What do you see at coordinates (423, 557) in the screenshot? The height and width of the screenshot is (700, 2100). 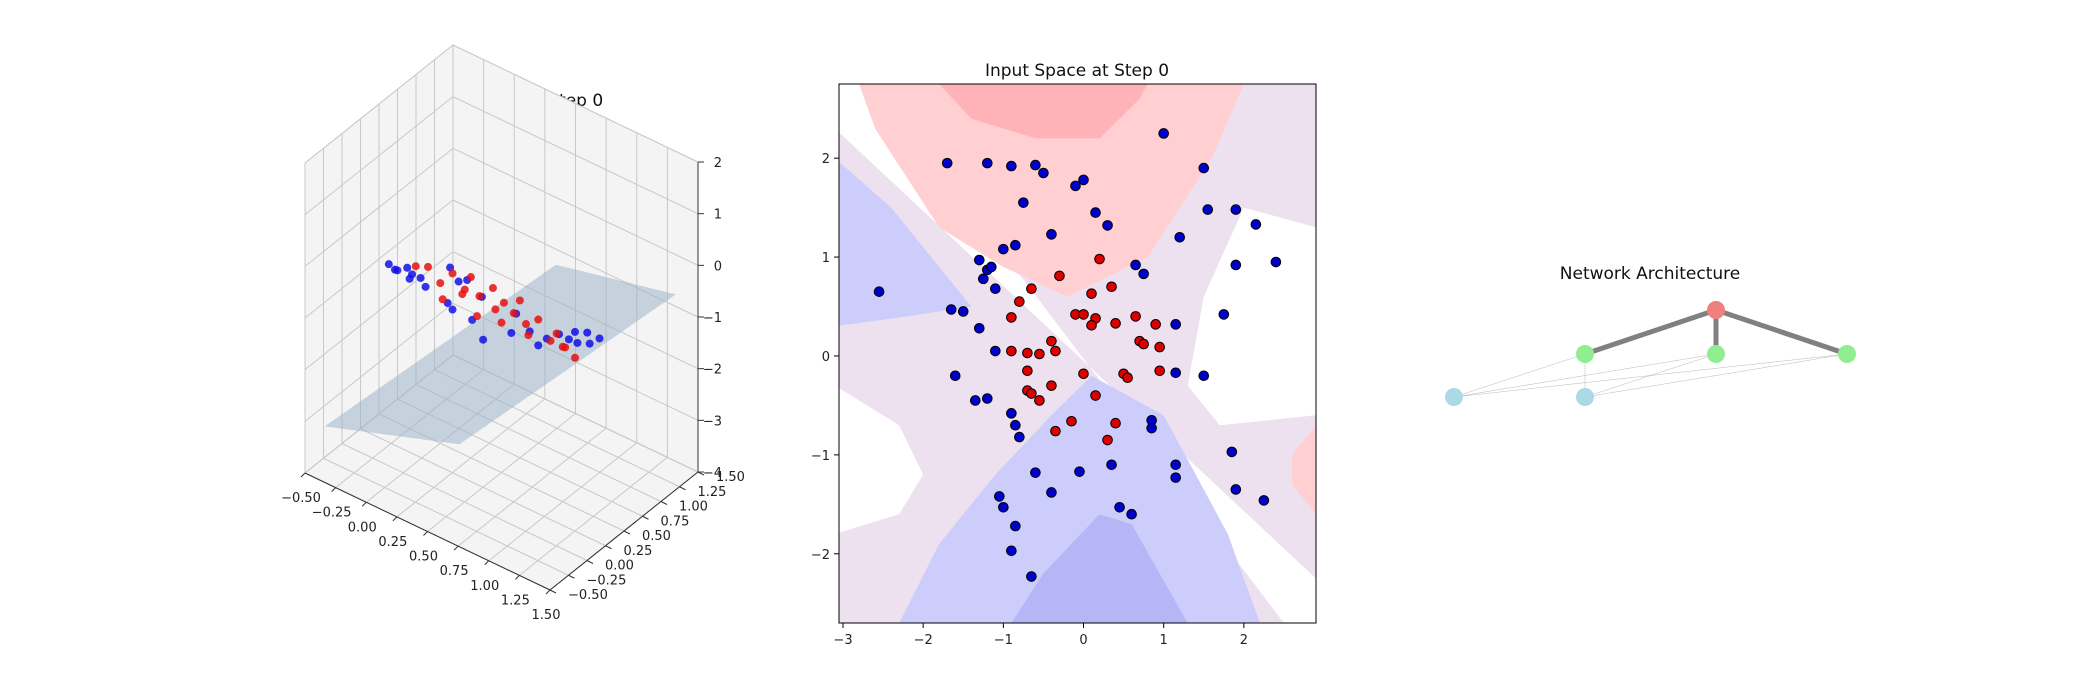 I see `x-tick-label: 0.50` at bounding box center [423, 557].